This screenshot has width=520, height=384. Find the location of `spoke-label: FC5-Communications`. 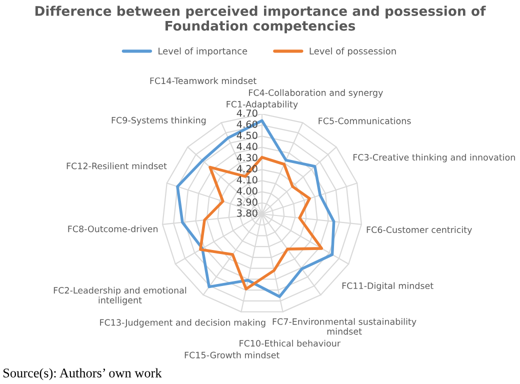

spoke-label: FC5-Communications is located at coordinates (364, 120).